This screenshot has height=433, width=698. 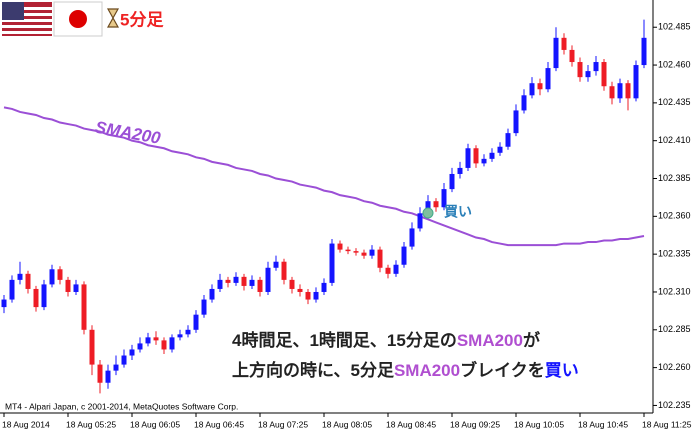 What do you see at coordinates (347, 424) in the screenshot?
I see `x-tick-label: 18 Aug 08:05` at bounding box center [347, 424].